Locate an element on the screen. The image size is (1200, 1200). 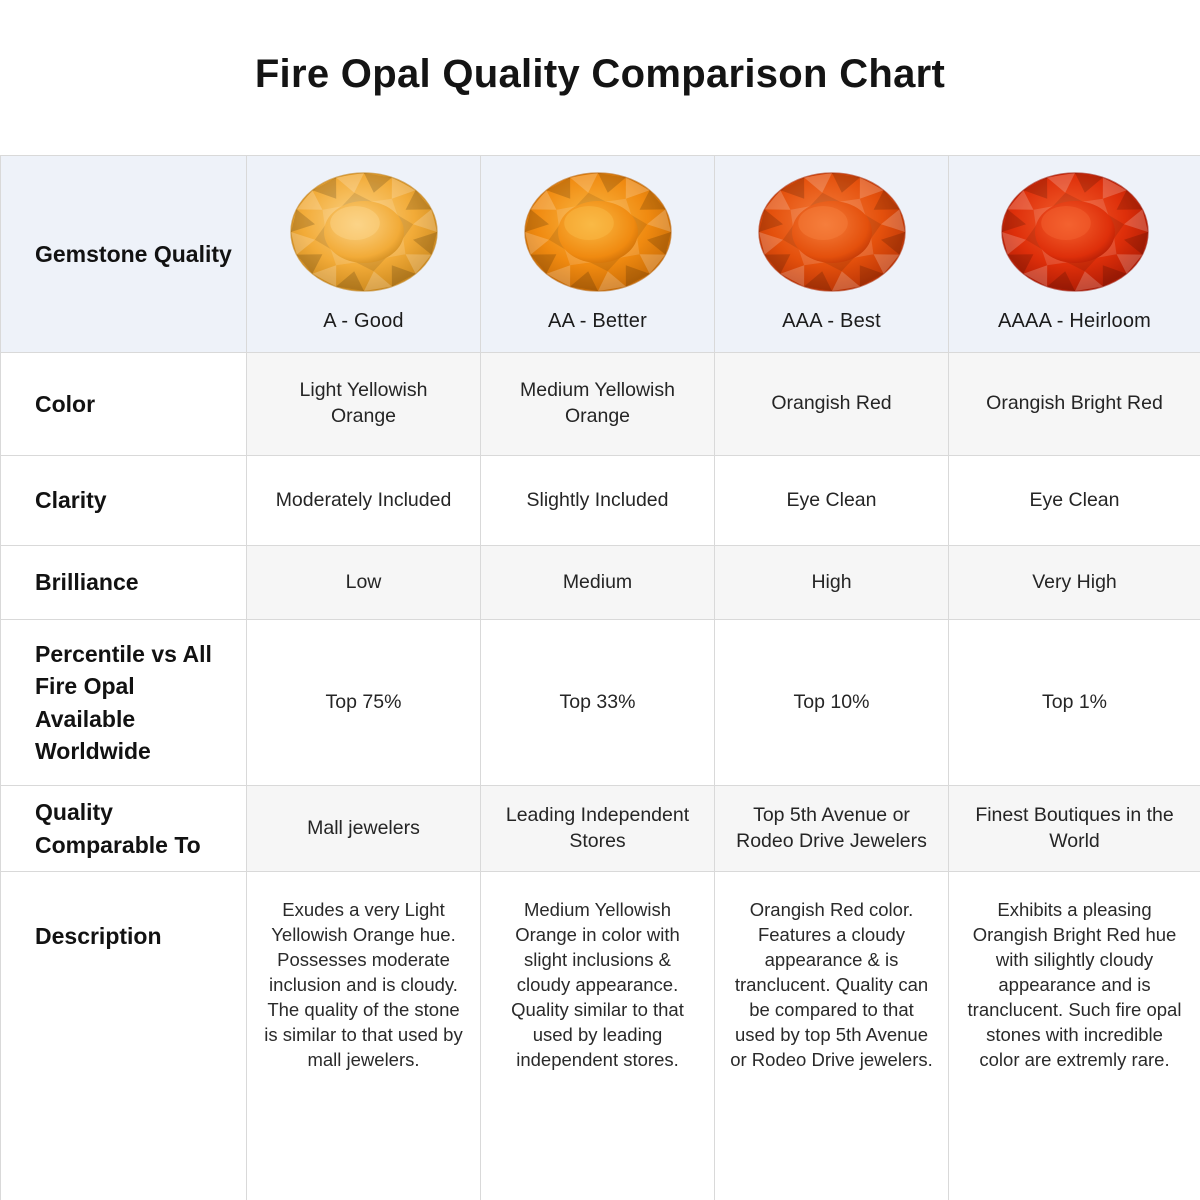
grade-label-aaaa-heirloom: AAAA - Heirloom is located at coordinates (1074, 320).